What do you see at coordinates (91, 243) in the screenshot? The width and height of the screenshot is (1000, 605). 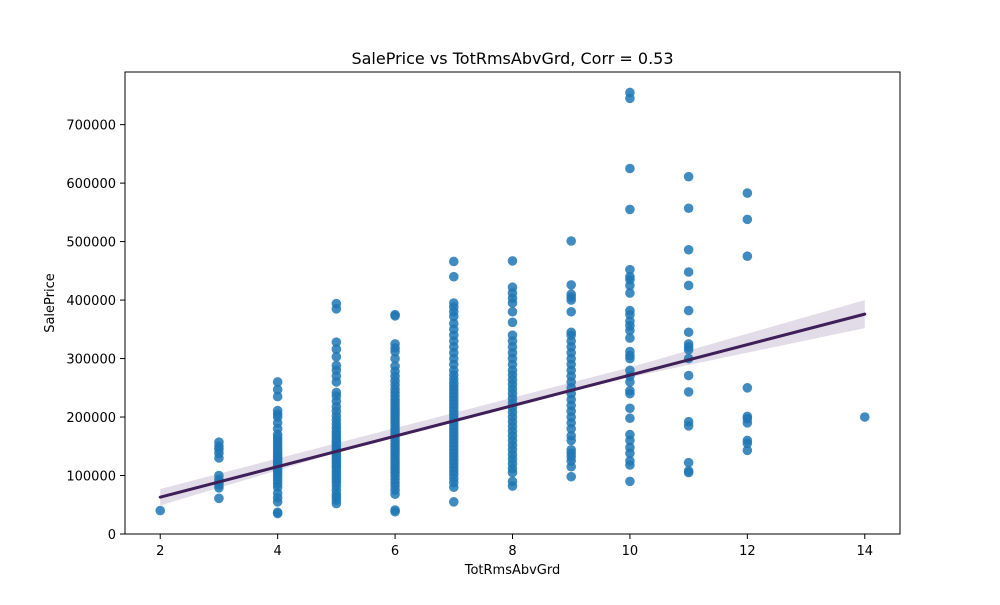 I see `y-tick-label: 500000` at bounding box center [91, 243].